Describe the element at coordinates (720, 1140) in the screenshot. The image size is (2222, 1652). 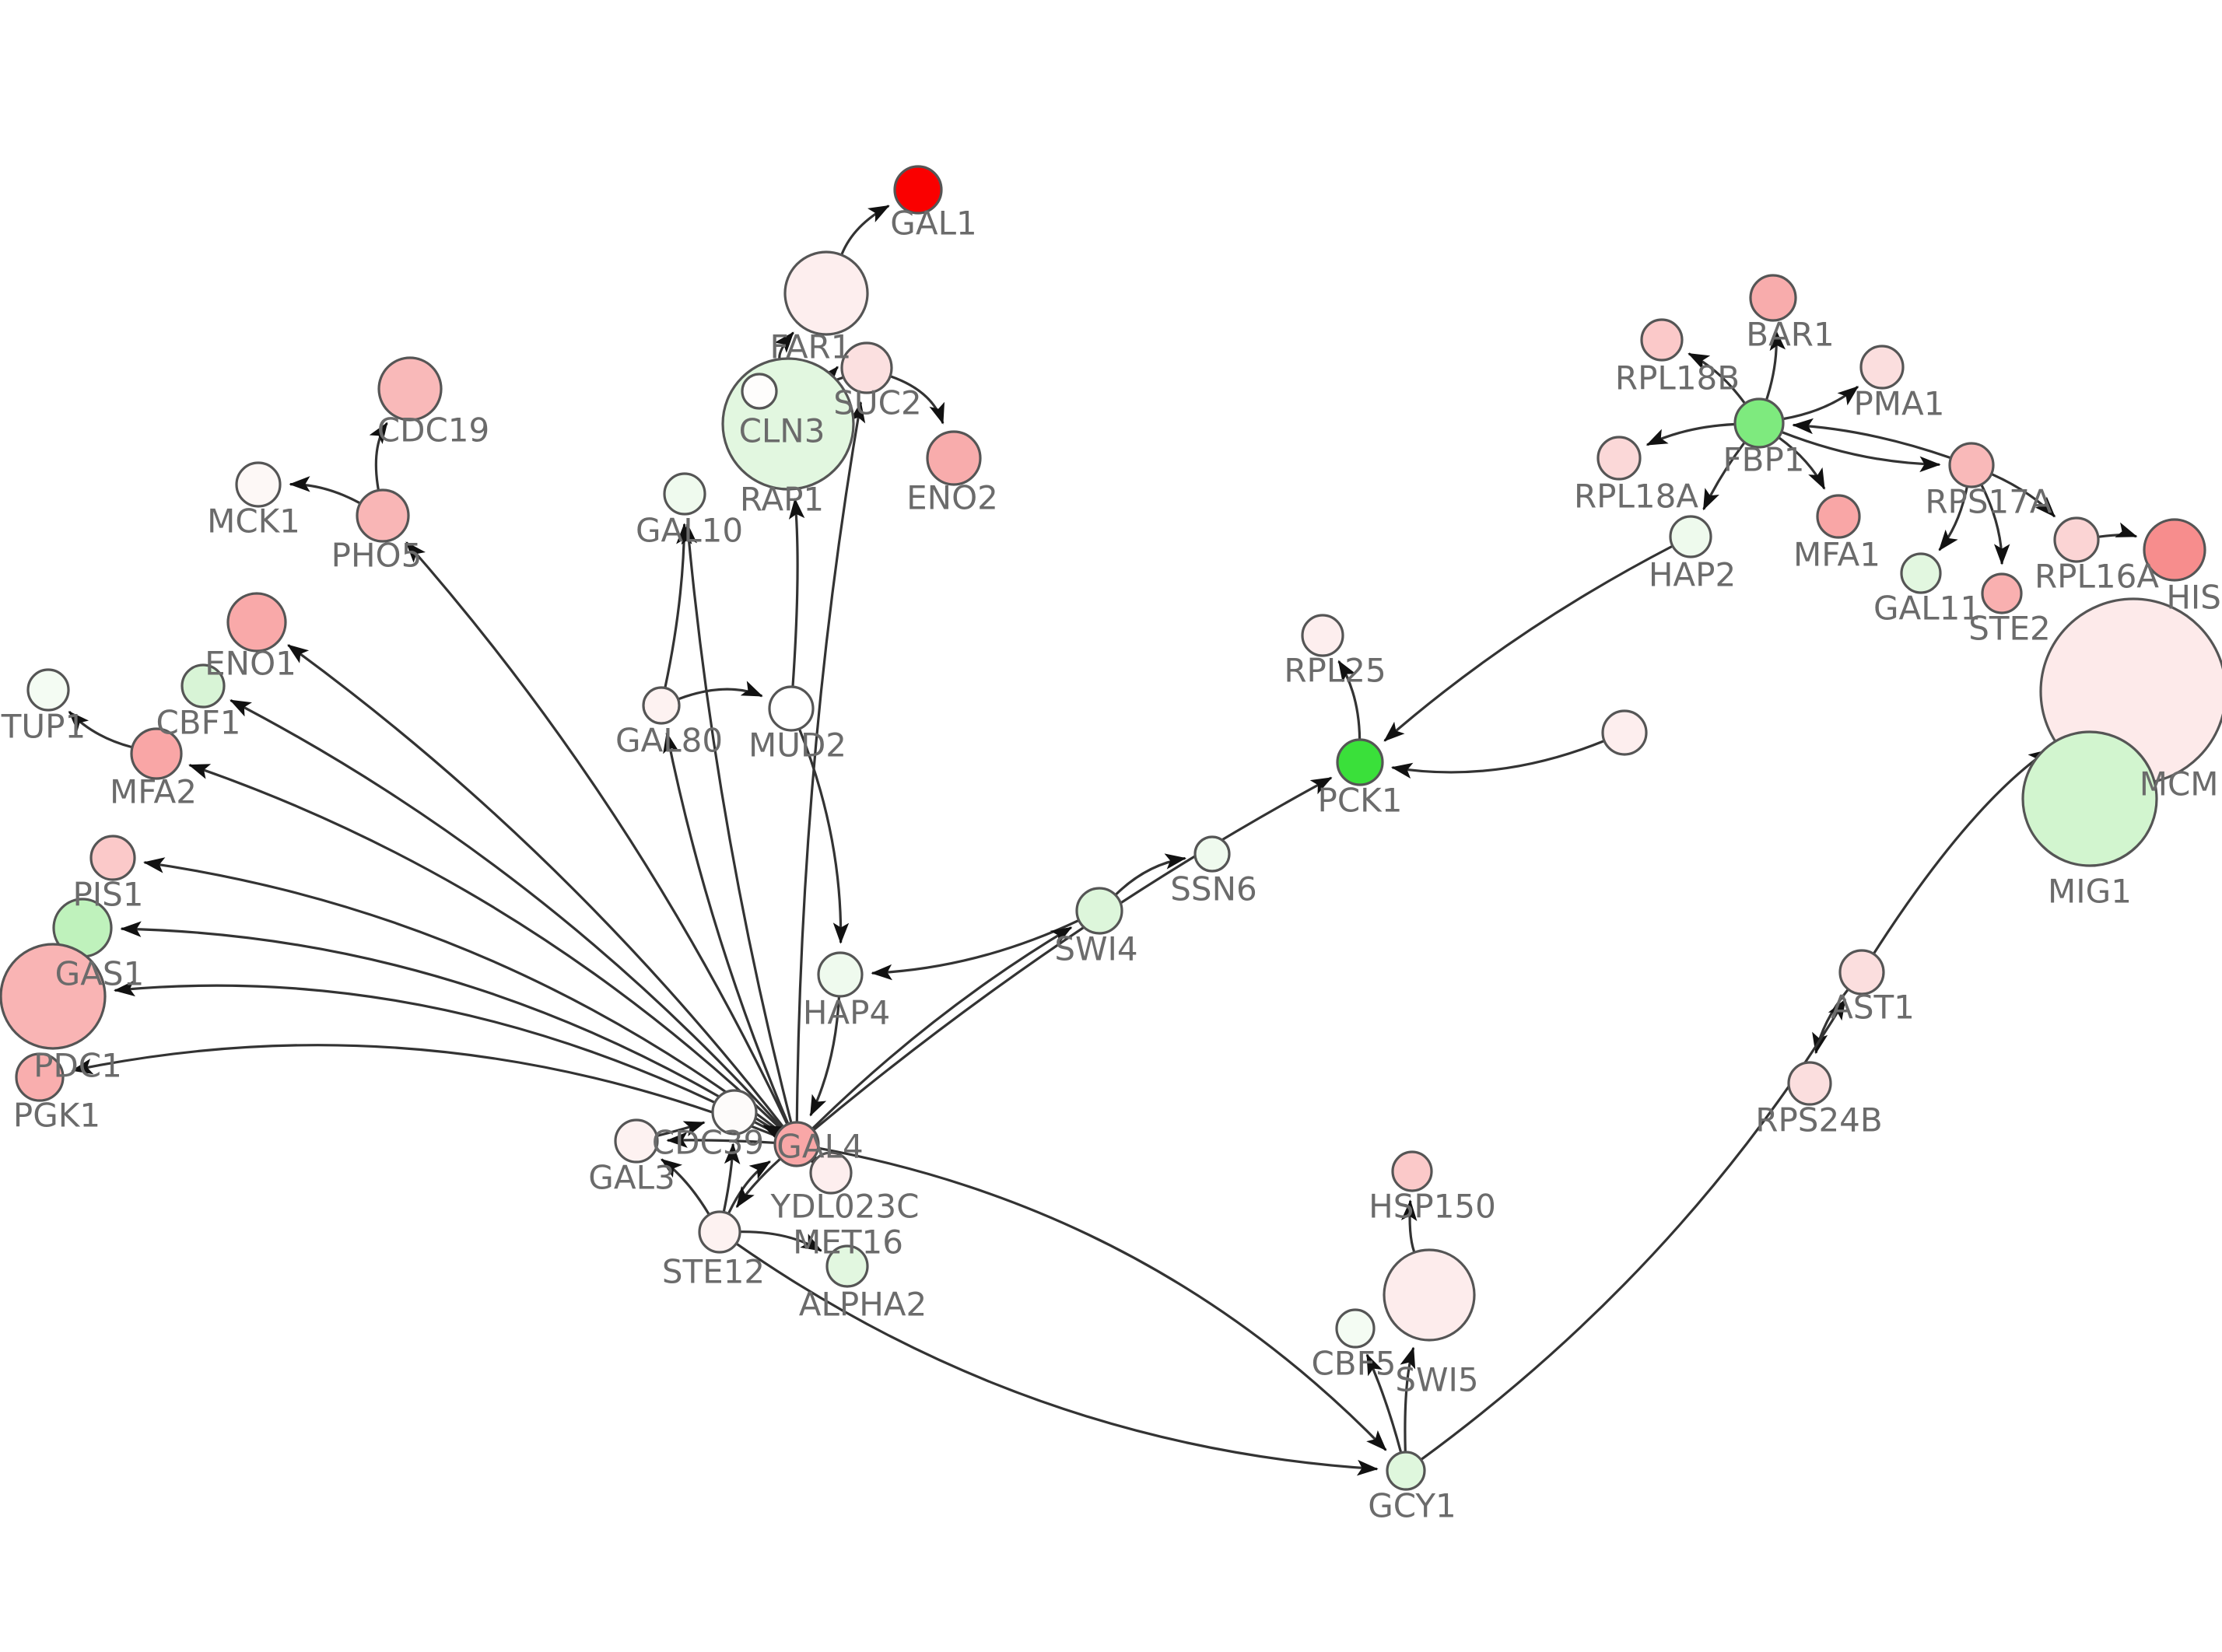
I see `edge-gal4-to-gal3` at that location.